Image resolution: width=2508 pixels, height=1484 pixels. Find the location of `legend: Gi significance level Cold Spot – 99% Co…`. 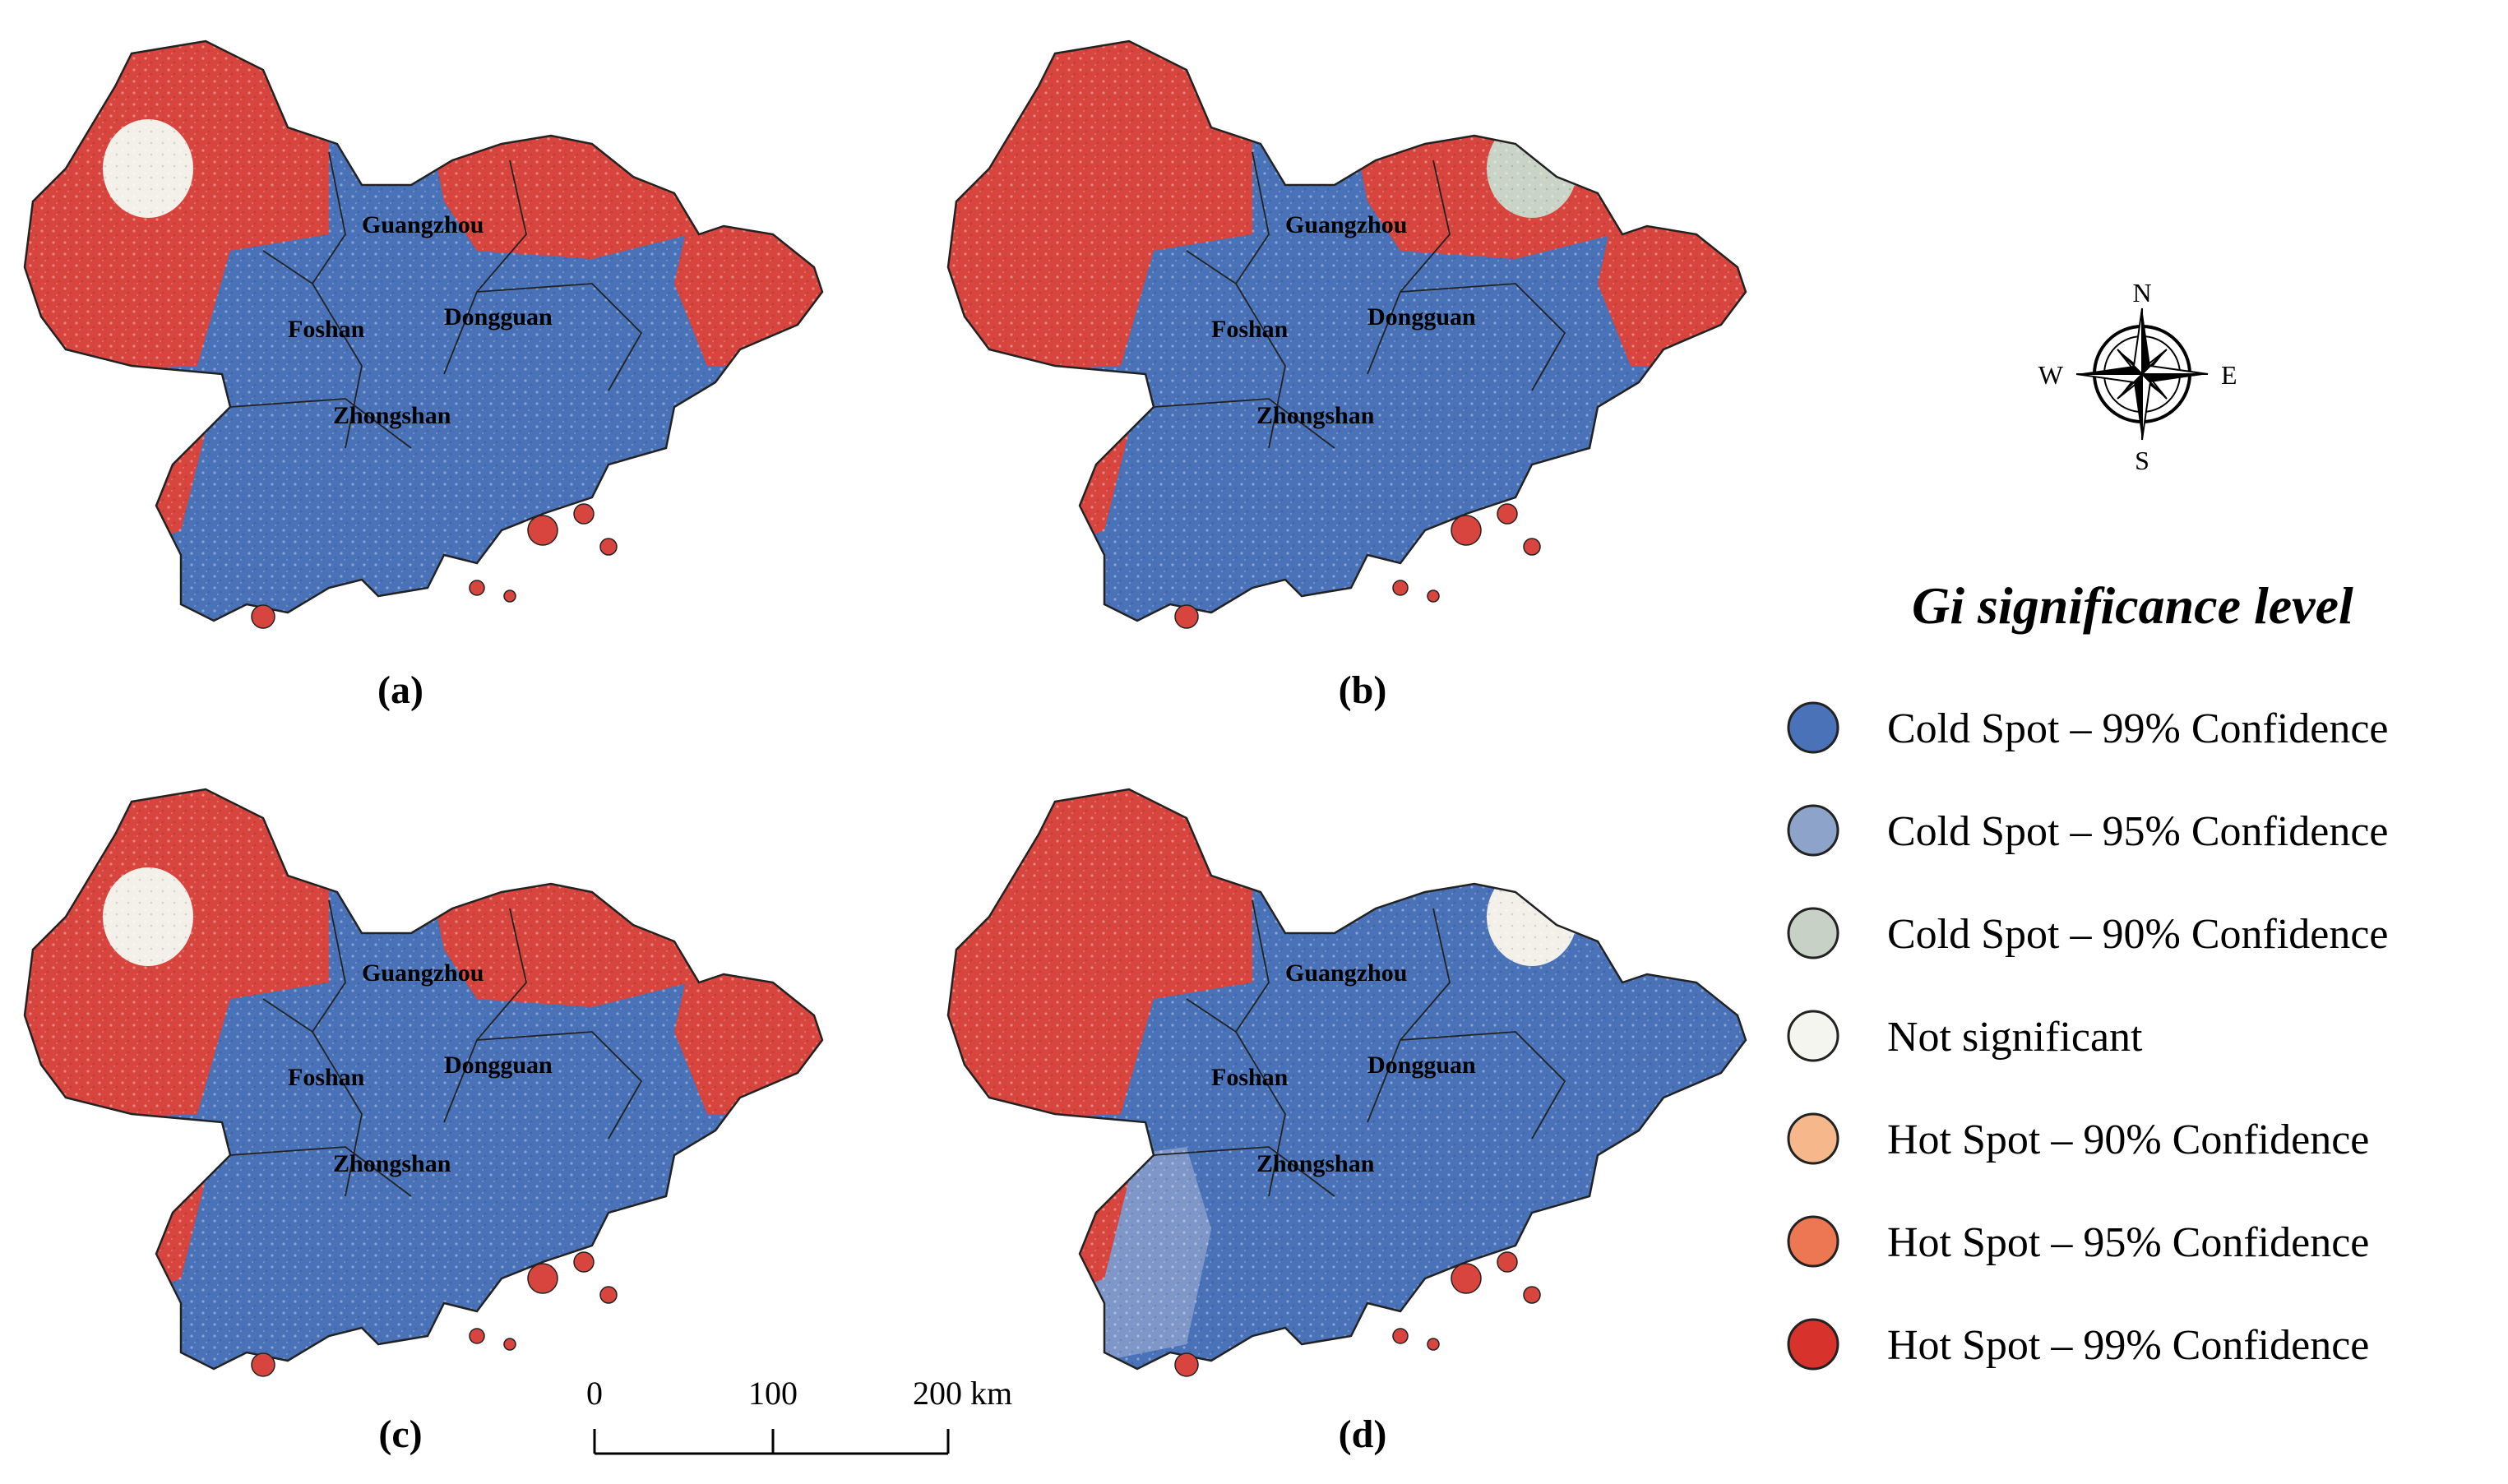

legend: Gi significance level Cold Spot – 99% Co… is located at coordinates (2088, 973).